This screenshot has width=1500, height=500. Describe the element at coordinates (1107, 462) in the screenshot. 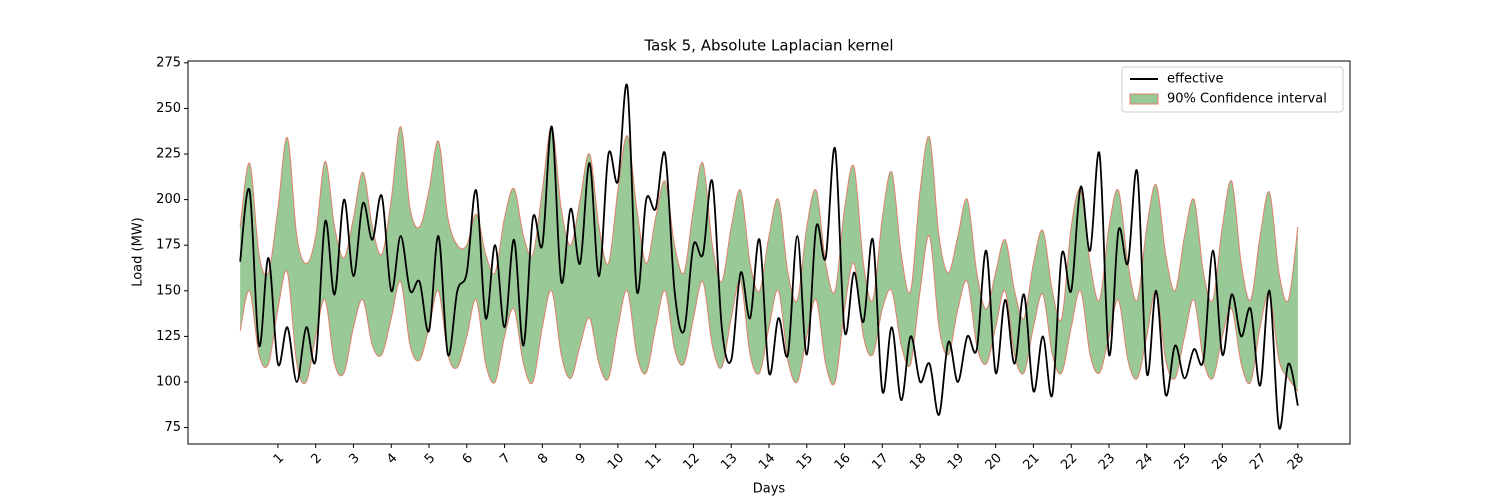

I see `x-tick-label: 23` at that location.